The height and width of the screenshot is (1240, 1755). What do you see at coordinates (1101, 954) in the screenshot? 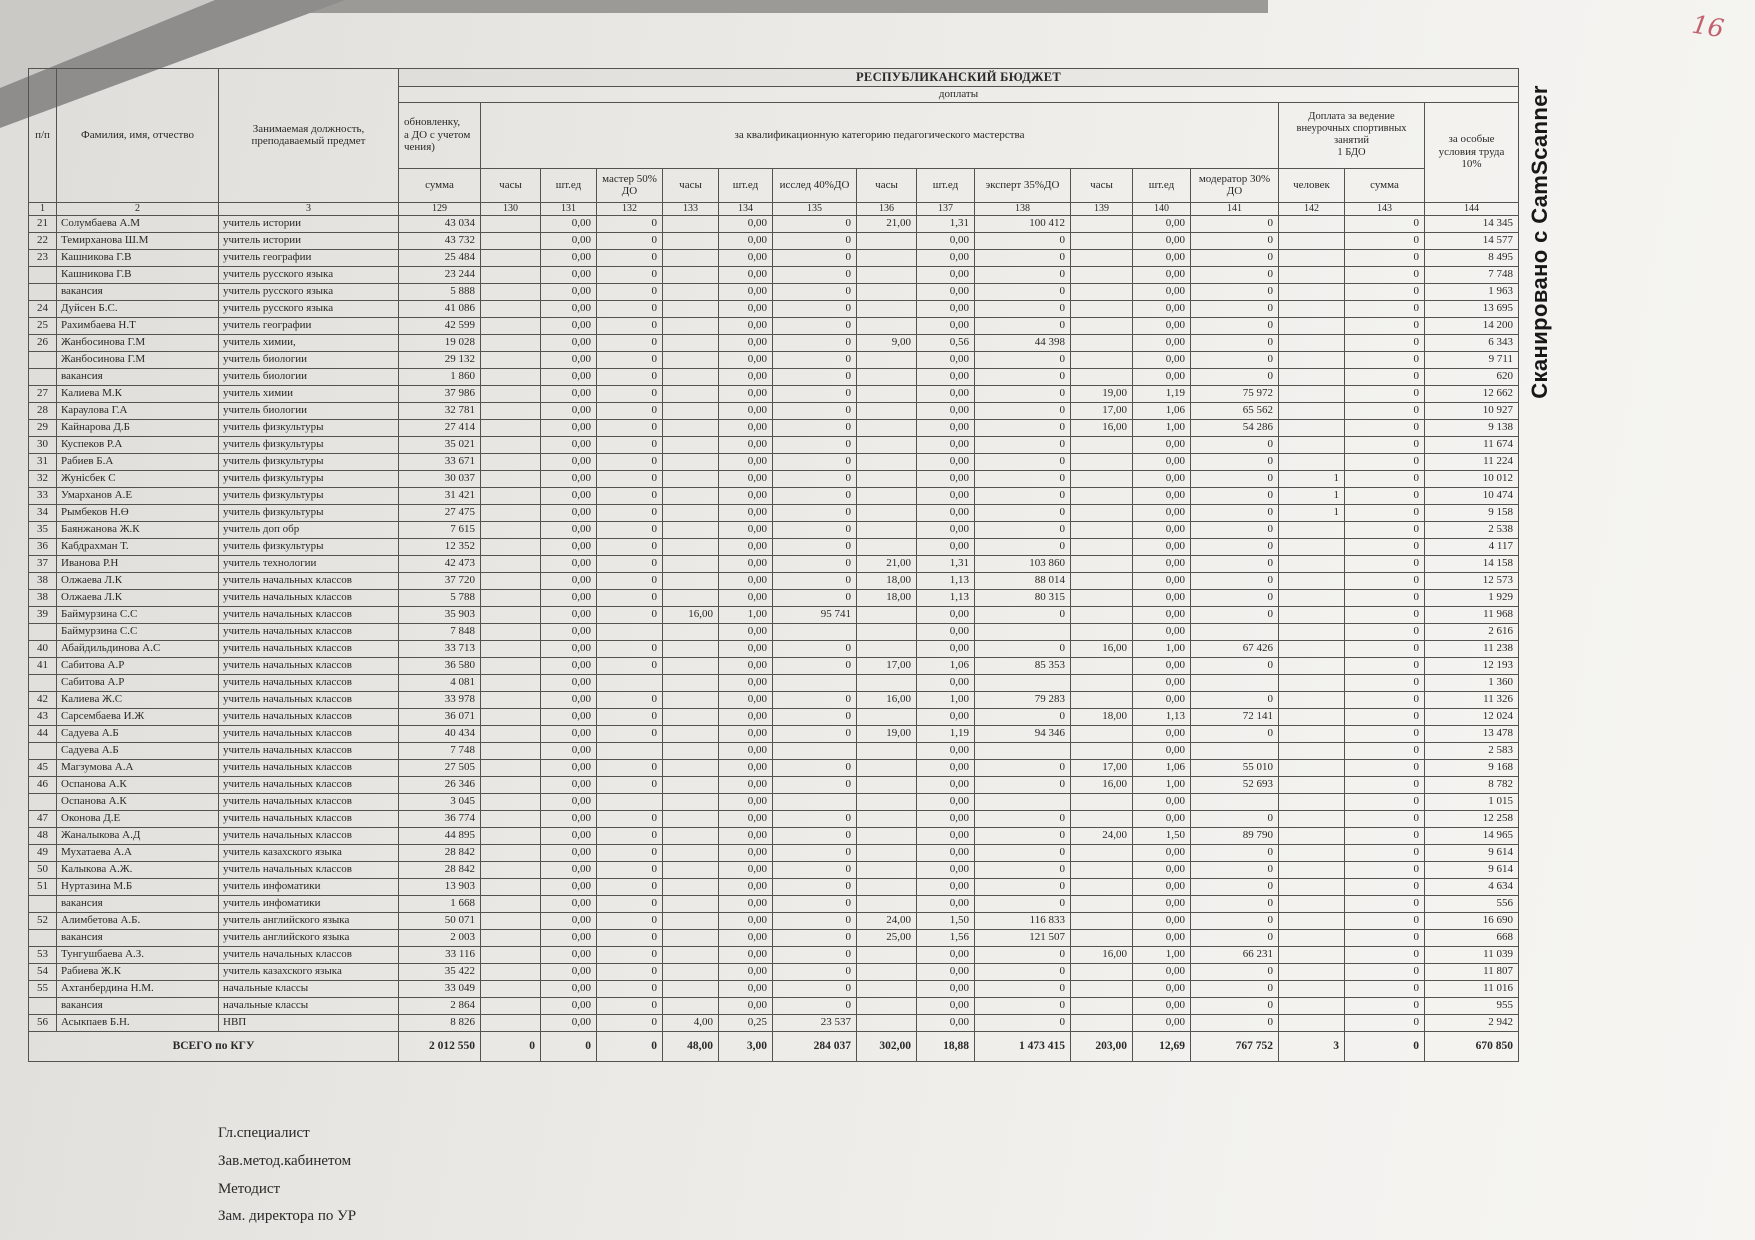
I see `cell-value: 16,00` at bounding box center [1101, 954].